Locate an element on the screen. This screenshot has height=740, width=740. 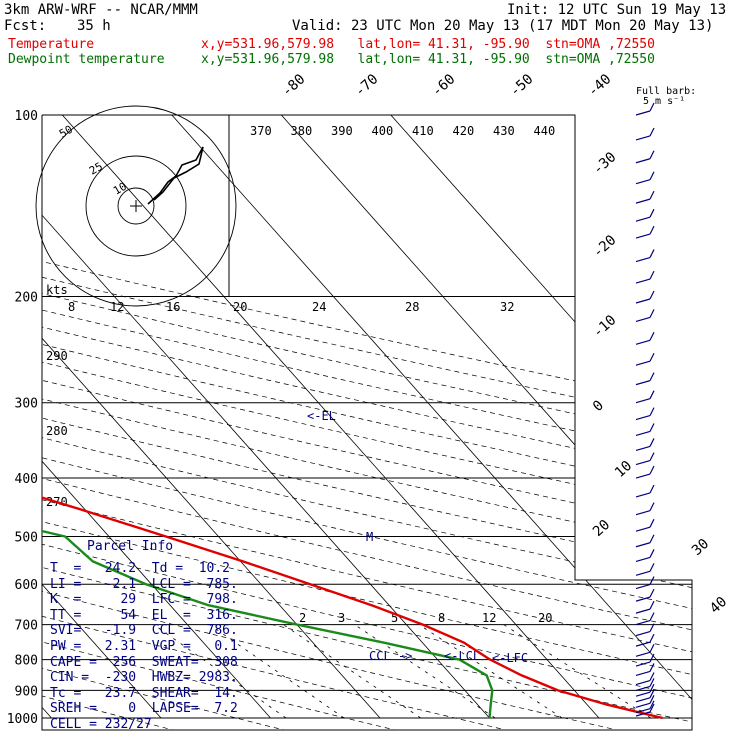
pressure-tick-label: 400 is located at coordinates (26, 479).